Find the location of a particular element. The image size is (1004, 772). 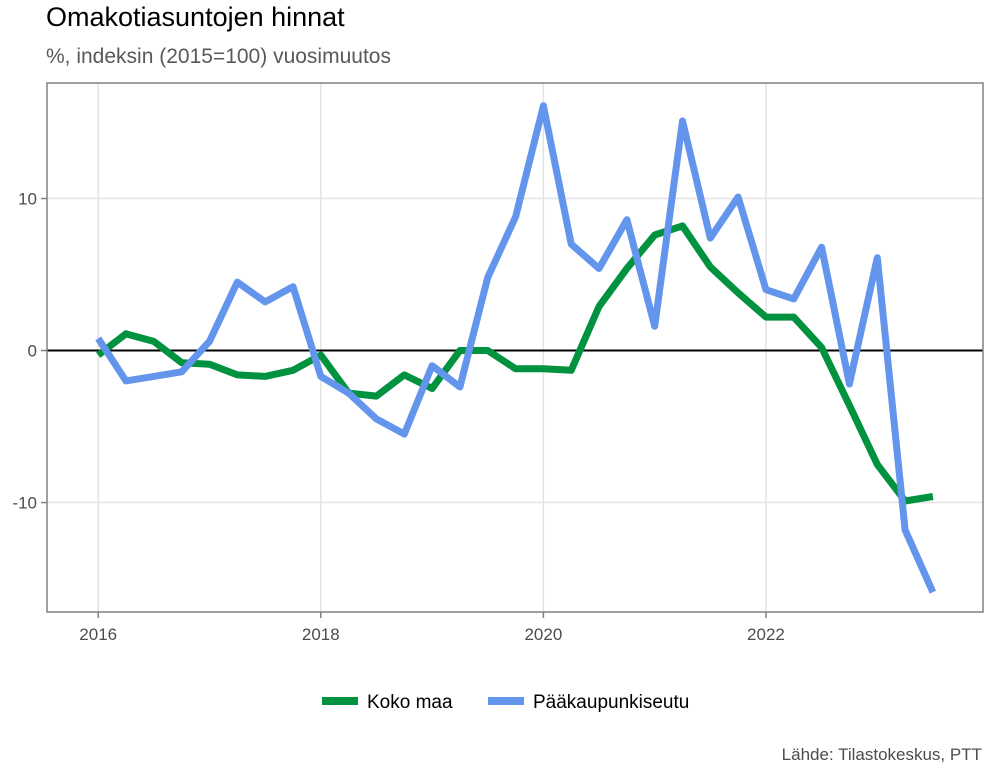

legend-label-1: Koko maa is located at coordinates (410, 702).